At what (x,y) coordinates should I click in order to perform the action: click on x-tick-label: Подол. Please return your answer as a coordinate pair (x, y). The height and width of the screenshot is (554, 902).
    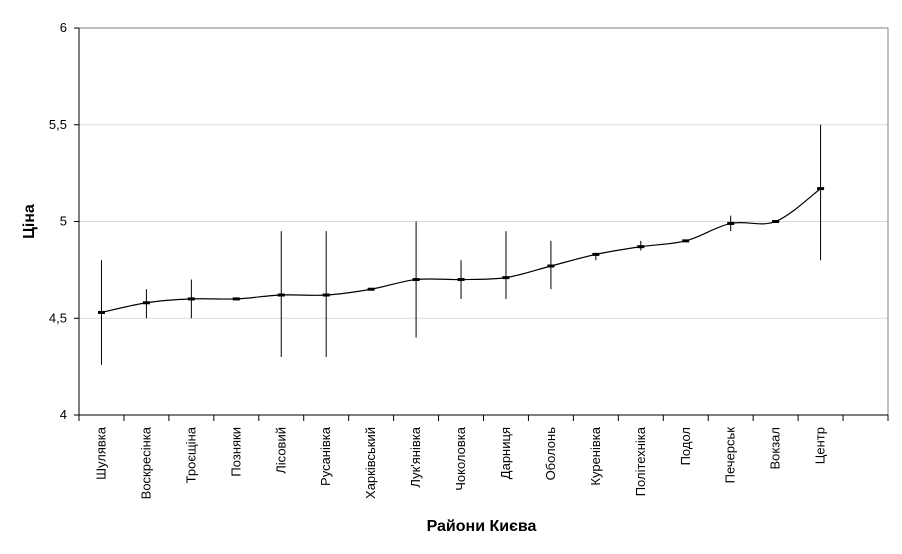
    Looking at the image, I should click on (685, 446).